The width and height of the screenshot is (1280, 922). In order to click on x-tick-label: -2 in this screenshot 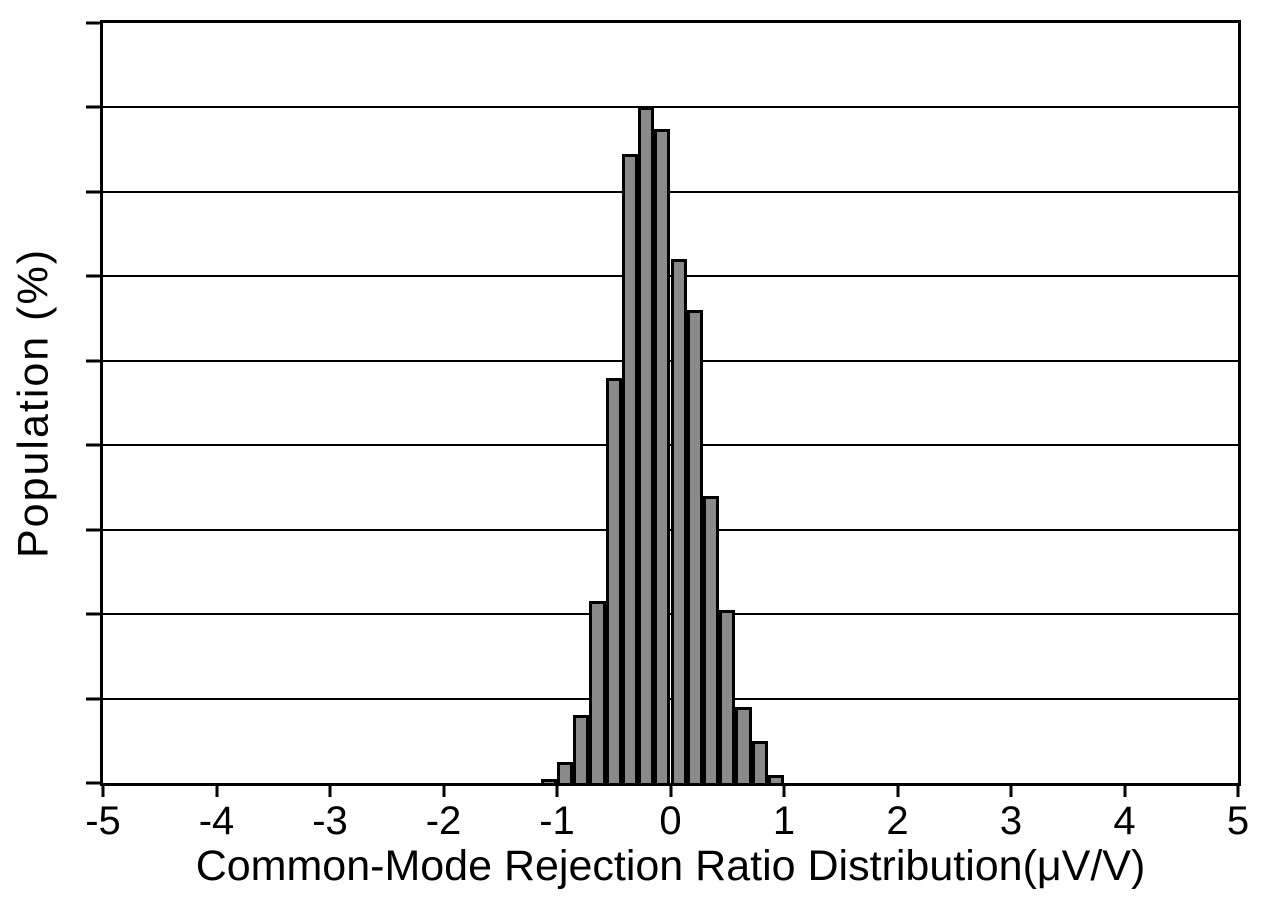, I will do `click(443, 821)`.